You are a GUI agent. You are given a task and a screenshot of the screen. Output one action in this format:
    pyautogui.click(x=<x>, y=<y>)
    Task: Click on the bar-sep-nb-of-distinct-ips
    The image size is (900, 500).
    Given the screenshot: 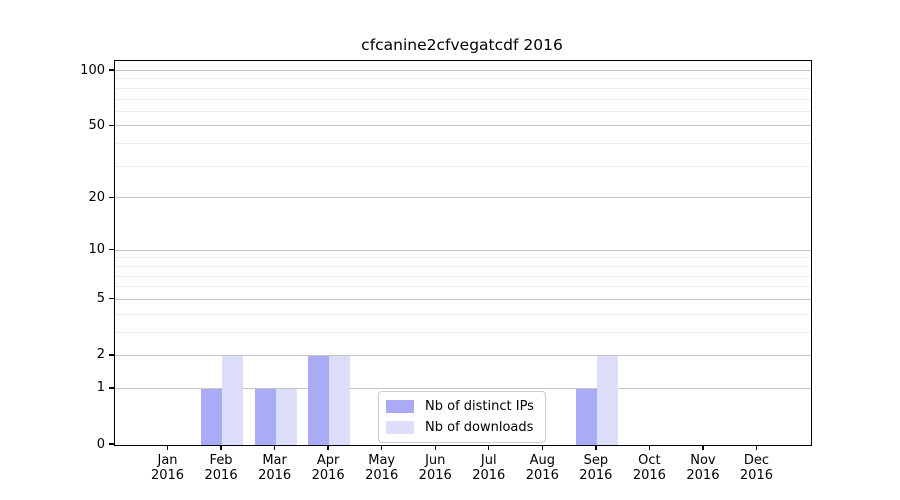 What is the action you would take?
    pyautogui.click(x=586, y=416)
    